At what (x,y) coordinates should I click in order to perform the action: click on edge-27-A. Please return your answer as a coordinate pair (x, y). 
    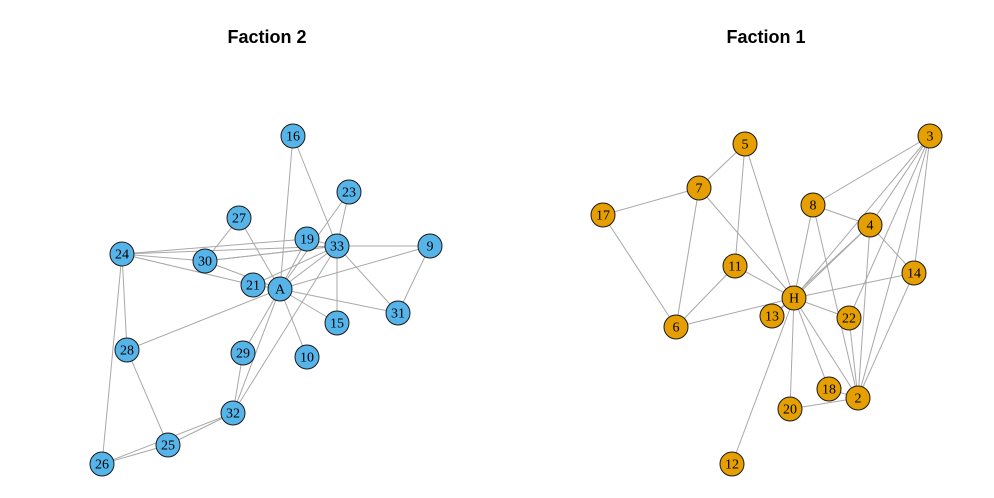
    Looking at the image, I should click on (259, 253).